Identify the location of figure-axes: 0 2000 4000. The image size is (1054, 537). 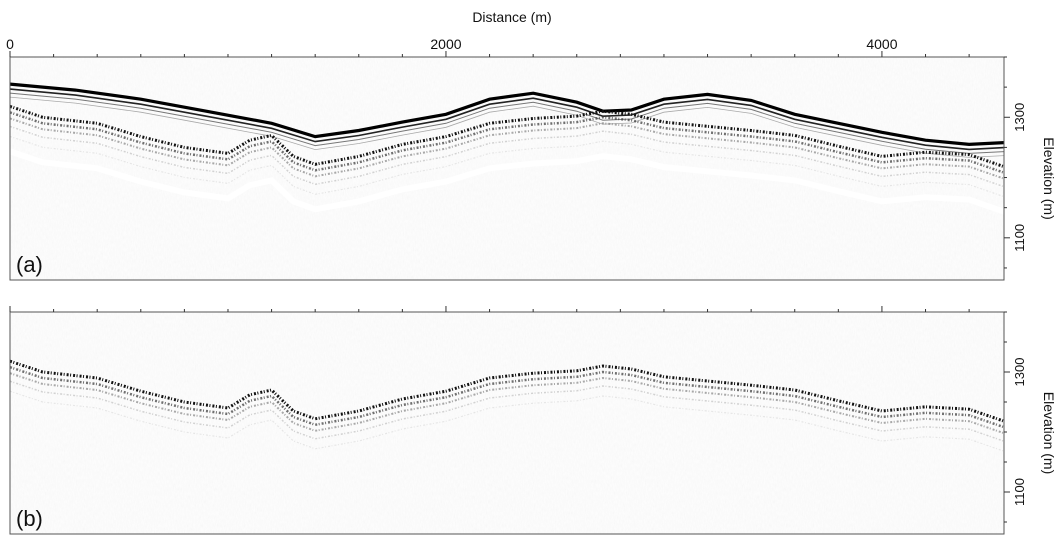
(452, 44).